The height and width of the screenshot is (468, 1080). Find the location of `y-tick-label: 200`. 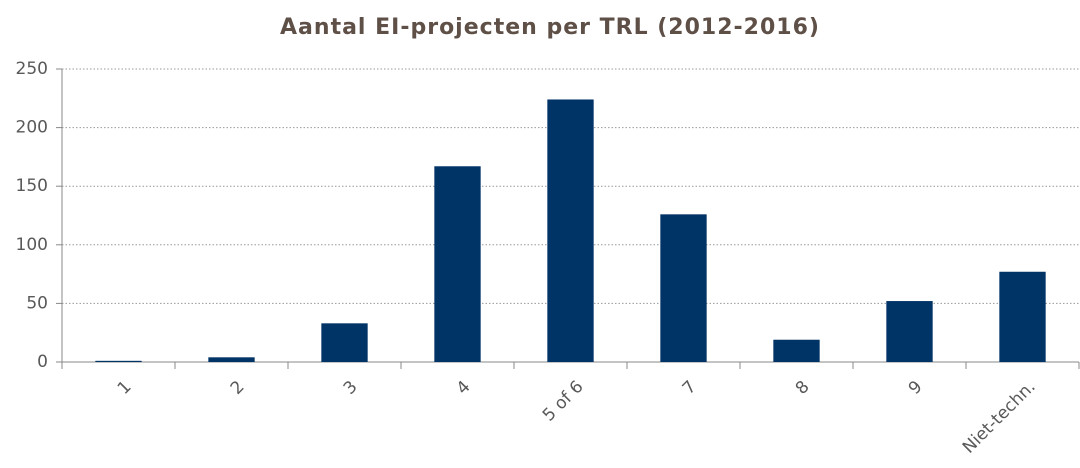

y-tick-label: 200 is located at coordinates (32, 128).